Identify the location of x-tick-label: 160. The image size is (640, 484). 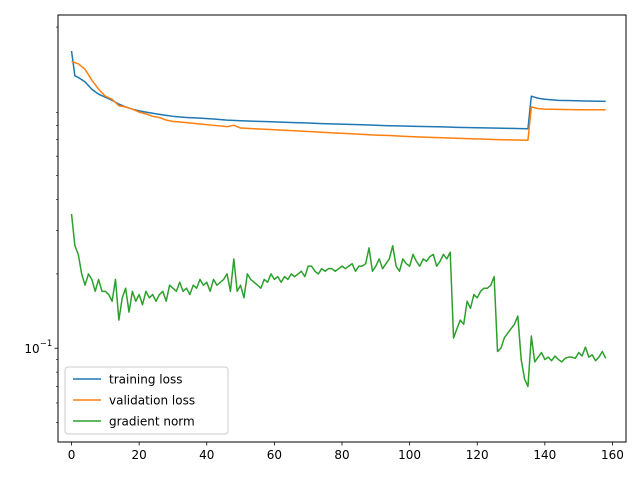
(612, 455).